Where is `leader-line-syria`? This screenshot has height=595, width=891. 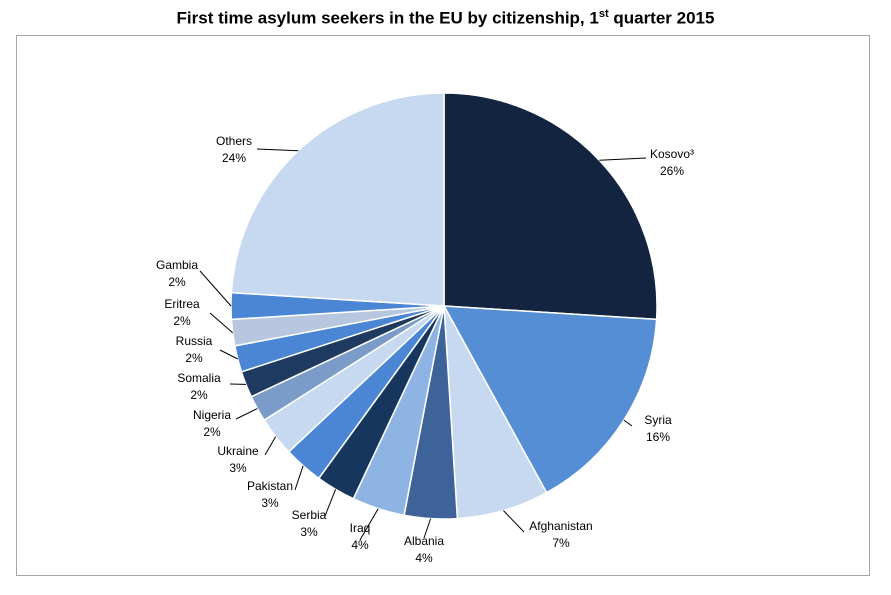
leader-line-syria is located at coordinates (628, 423).